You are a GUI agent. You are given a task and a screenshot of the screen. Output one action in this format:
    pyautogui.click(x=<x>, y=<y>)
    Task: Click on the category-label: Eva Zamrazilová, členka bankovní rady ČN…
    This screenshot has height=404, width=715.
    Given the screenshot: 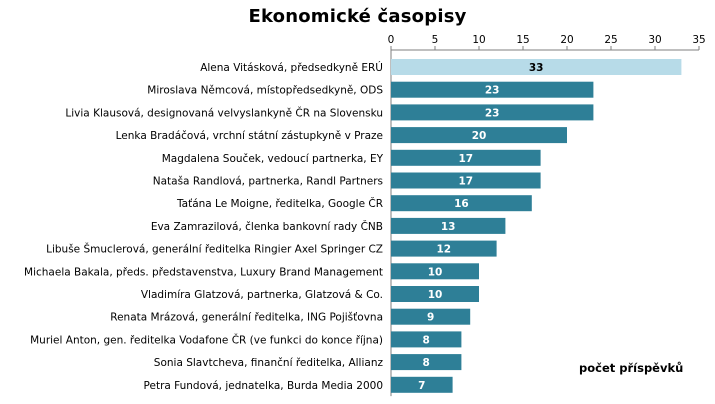 What is the action you would take?
    pyautogui.click(x=267, y=226)
    